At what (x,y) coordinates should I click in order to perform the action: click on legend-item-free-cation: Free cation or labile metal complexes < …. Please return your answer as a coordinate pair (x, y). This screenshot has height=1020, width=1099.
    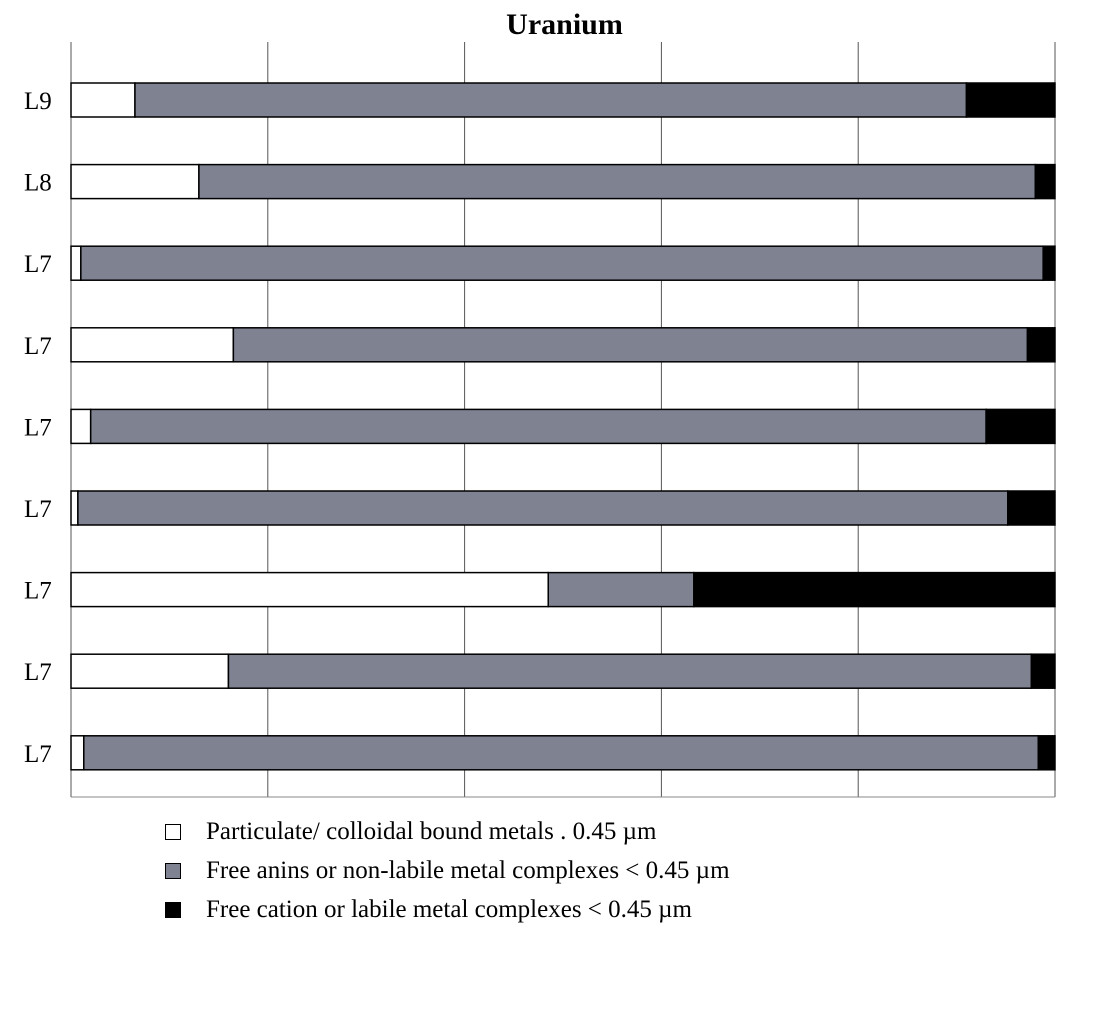
    Looking at the image, I should click on (447, 909).